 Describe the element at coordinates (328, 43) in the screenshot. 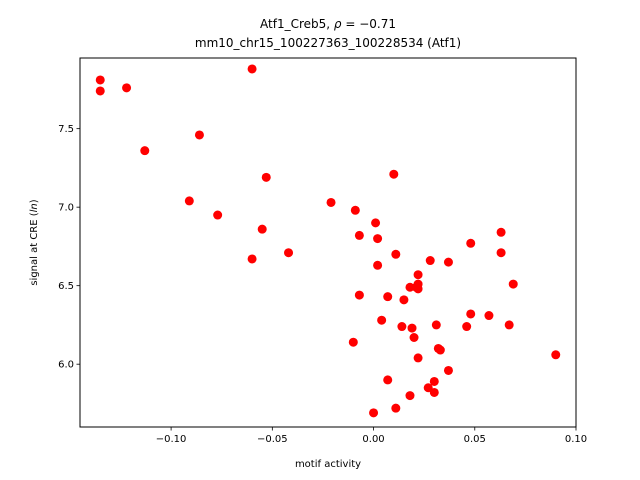

I see `chart-title-line2: mm10_chr15_100227363_100228534 (Atf1)` at that location.